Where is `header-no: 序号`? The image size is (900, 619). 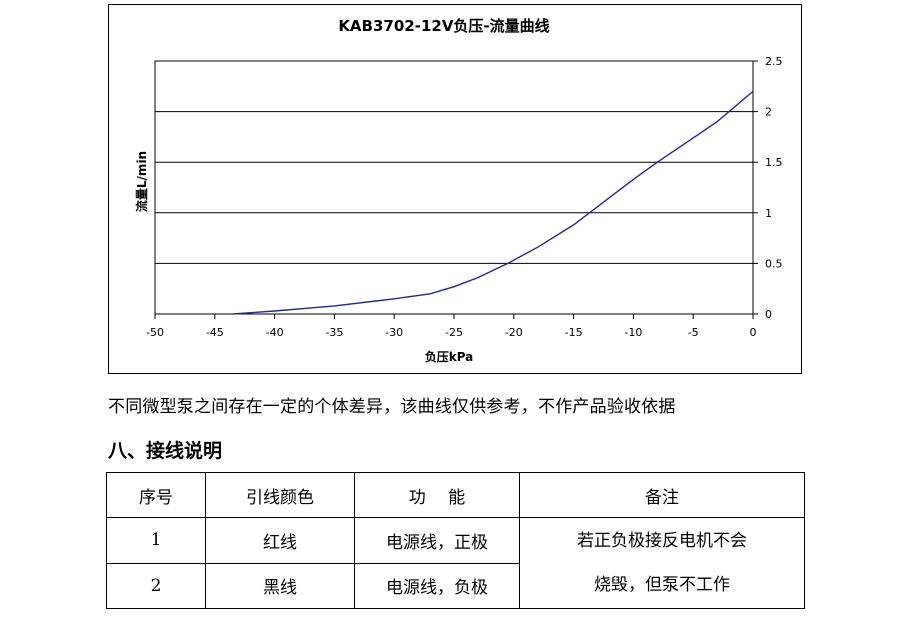
header-no: 序号 is located at coordinates (156, 495).